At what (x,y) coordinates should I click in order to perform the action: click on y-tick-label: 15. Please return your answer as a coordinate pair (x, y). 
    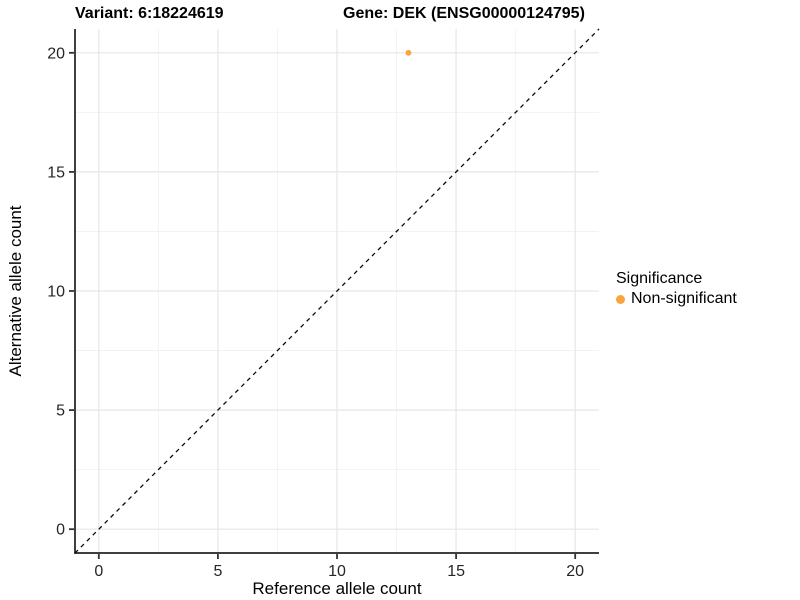
    Looking at the image, I should click on (56, 172).